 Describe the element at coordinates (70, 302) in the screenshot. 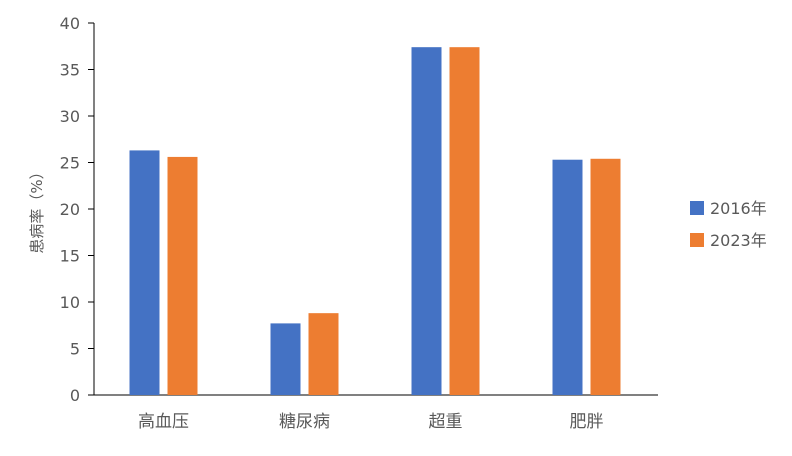

I see `y-tick-label: 10` at that location.